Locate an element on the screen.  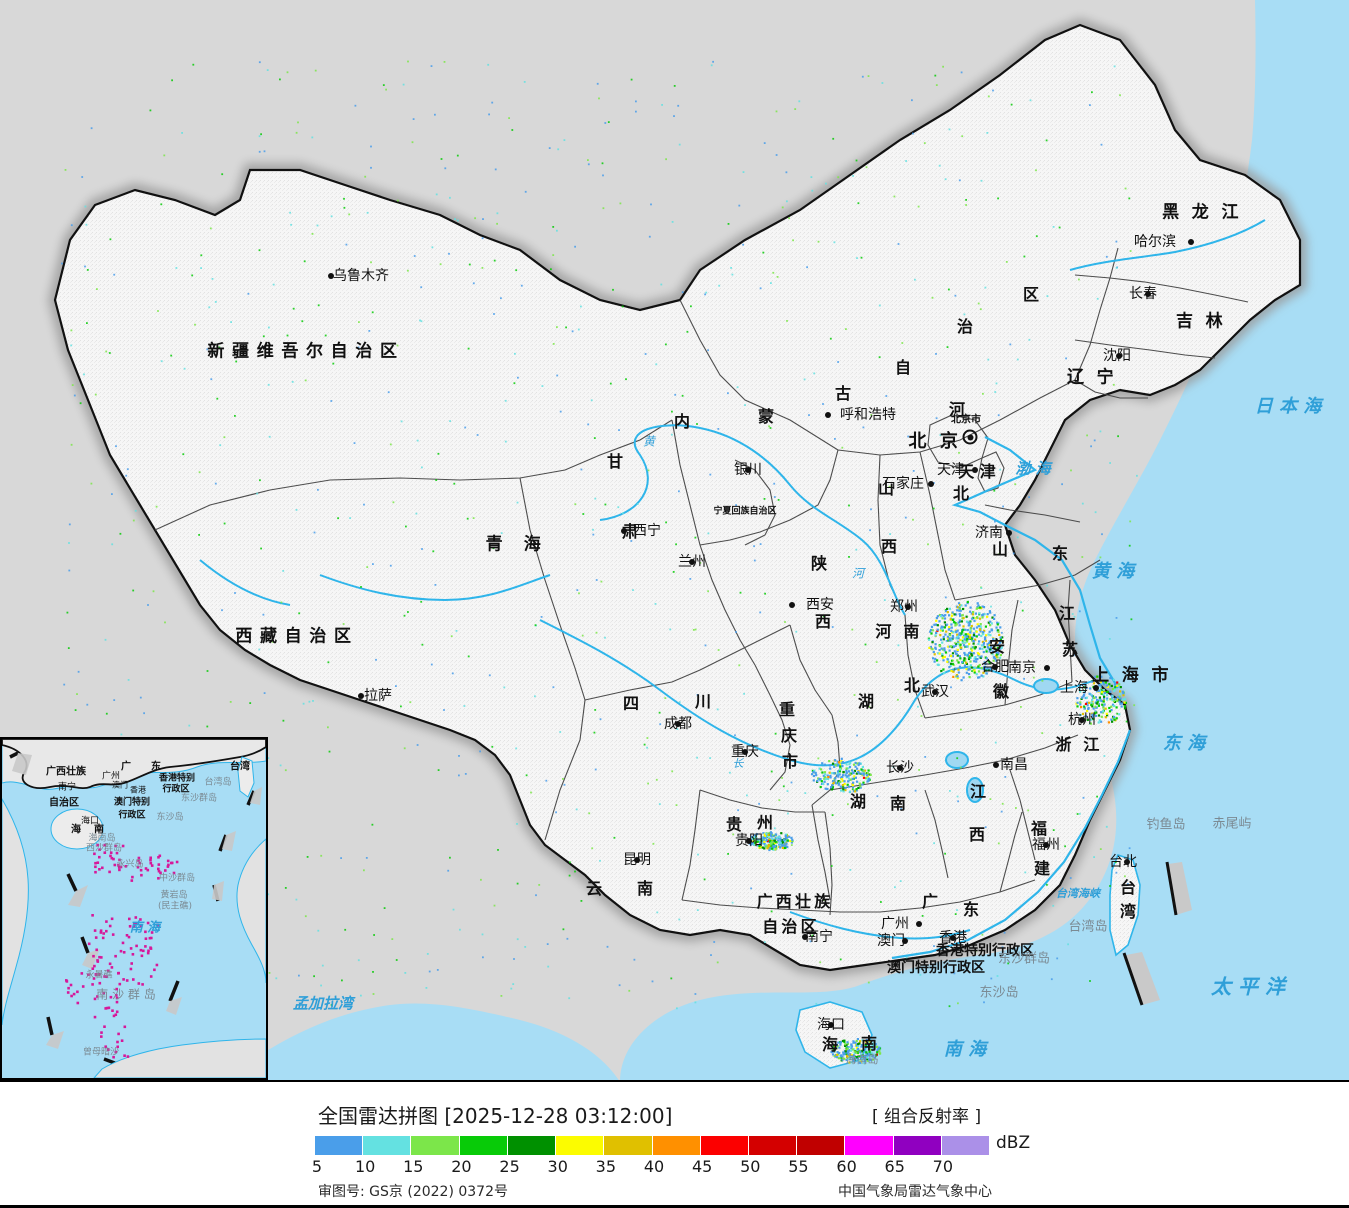
inset-map-graphic is located at coordinates (134, 908).